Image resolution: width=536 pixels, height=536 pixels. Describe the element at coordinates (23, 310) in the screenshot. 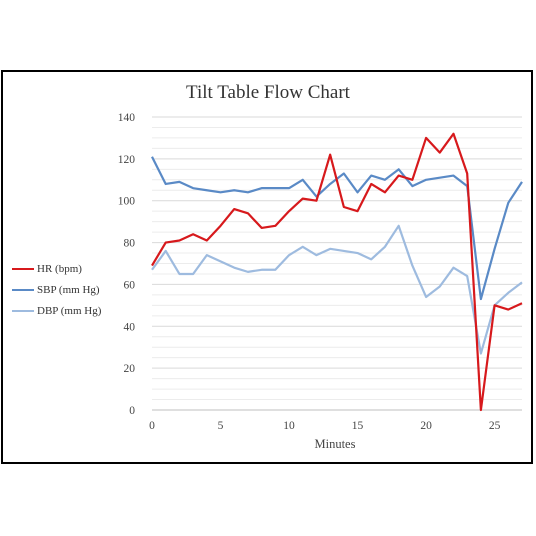

I see `legend-swatch-dbp` at that location.